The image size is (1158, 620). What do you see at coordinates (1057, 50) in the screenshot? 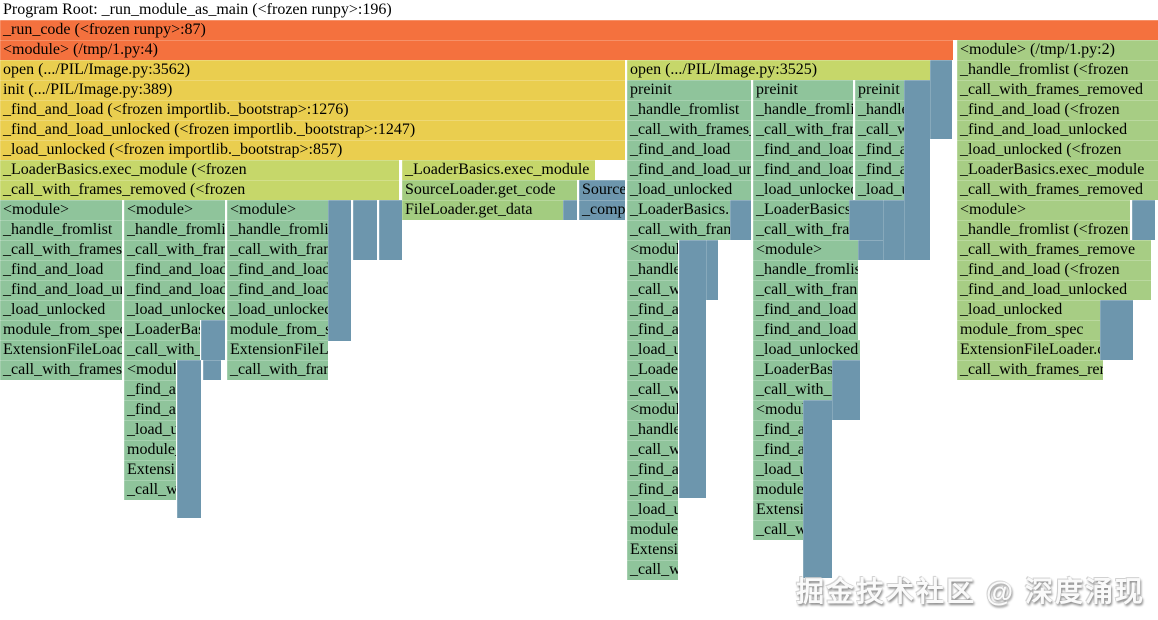
I see `flame-frame: <module> (/tmp/1.py:2)` at bounding box center [1057, 50].